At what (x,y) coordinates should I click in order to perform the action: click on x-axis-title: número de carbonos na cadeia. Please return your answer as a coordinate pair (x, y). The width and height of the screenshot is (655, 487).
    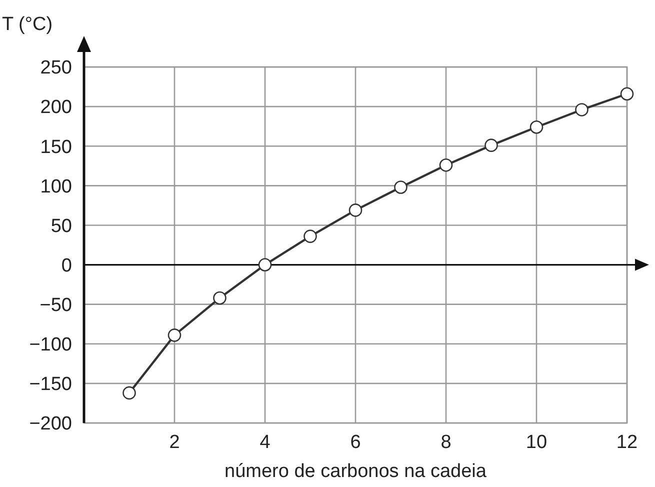
    Looking at the image, I should click on (355, 471).